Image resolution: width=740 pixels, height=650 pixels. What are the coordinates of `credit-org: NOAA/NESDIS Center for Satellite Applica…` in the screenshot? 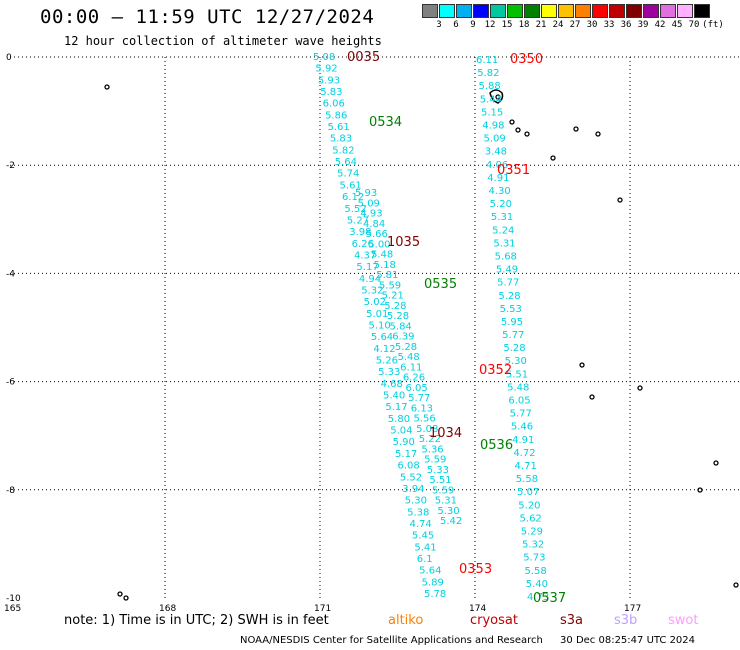 It's located at (391, 640).